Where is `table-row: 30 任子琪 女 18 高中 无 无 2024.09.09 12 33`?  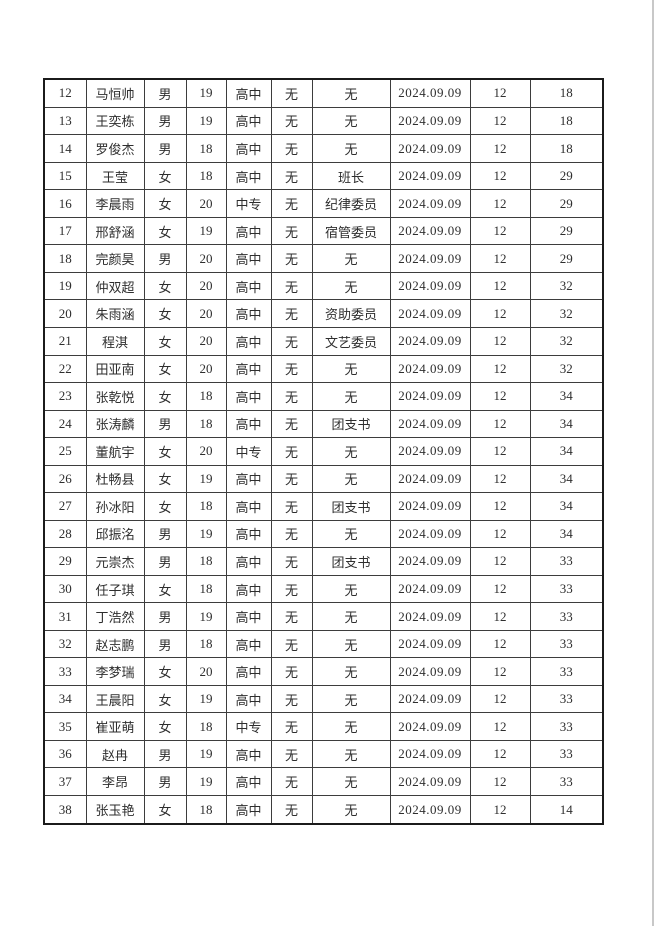
table-row: 30 任子琪 女 18 高中 无 无 2024.09.09 12 33 is located at coordinates (323, 589).